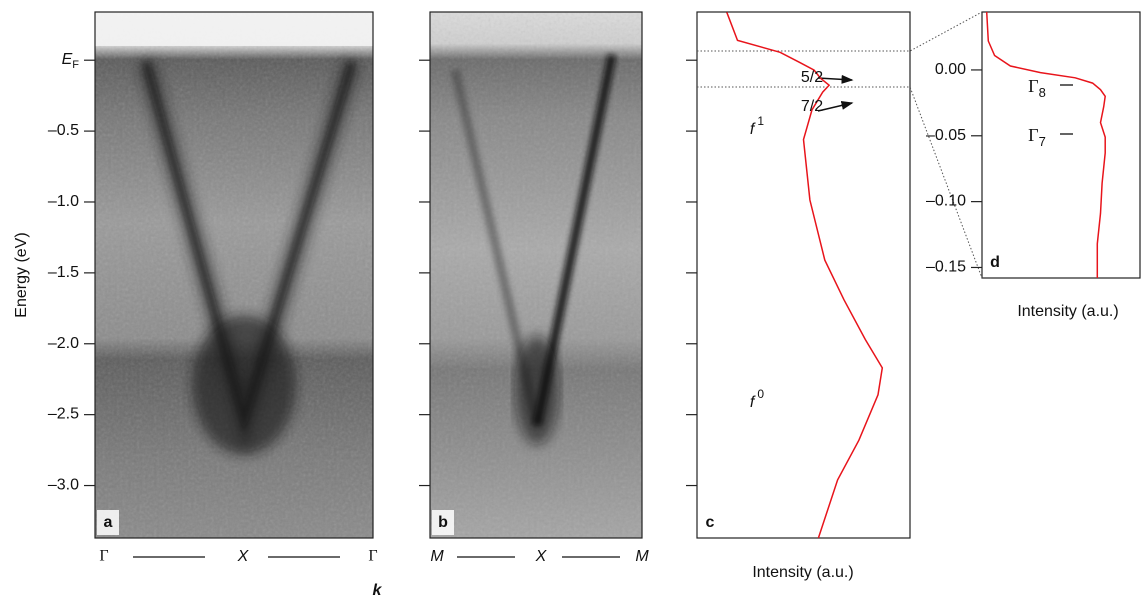 This screenshot has height=599, width=1145. I want to click on y-tick-label-text: –1.5, so click(63, 272).